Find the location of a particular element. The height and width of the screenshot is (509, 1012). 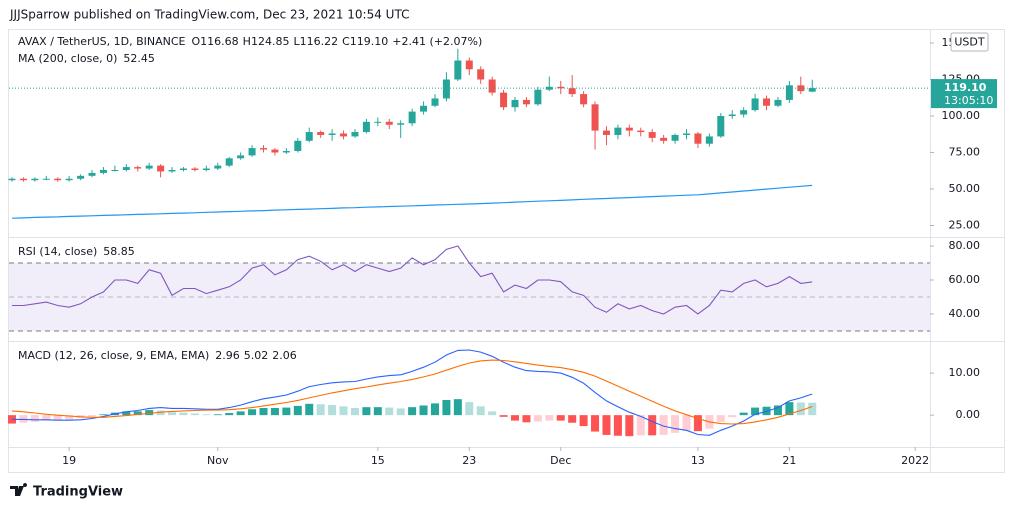

y-tick-label: 60.00 is located at coordinates (965, 279).